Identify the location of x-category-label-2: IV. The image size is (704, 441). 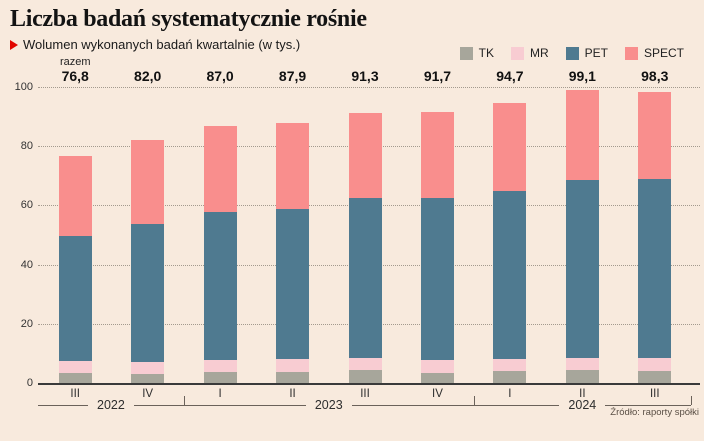
(148, 394).